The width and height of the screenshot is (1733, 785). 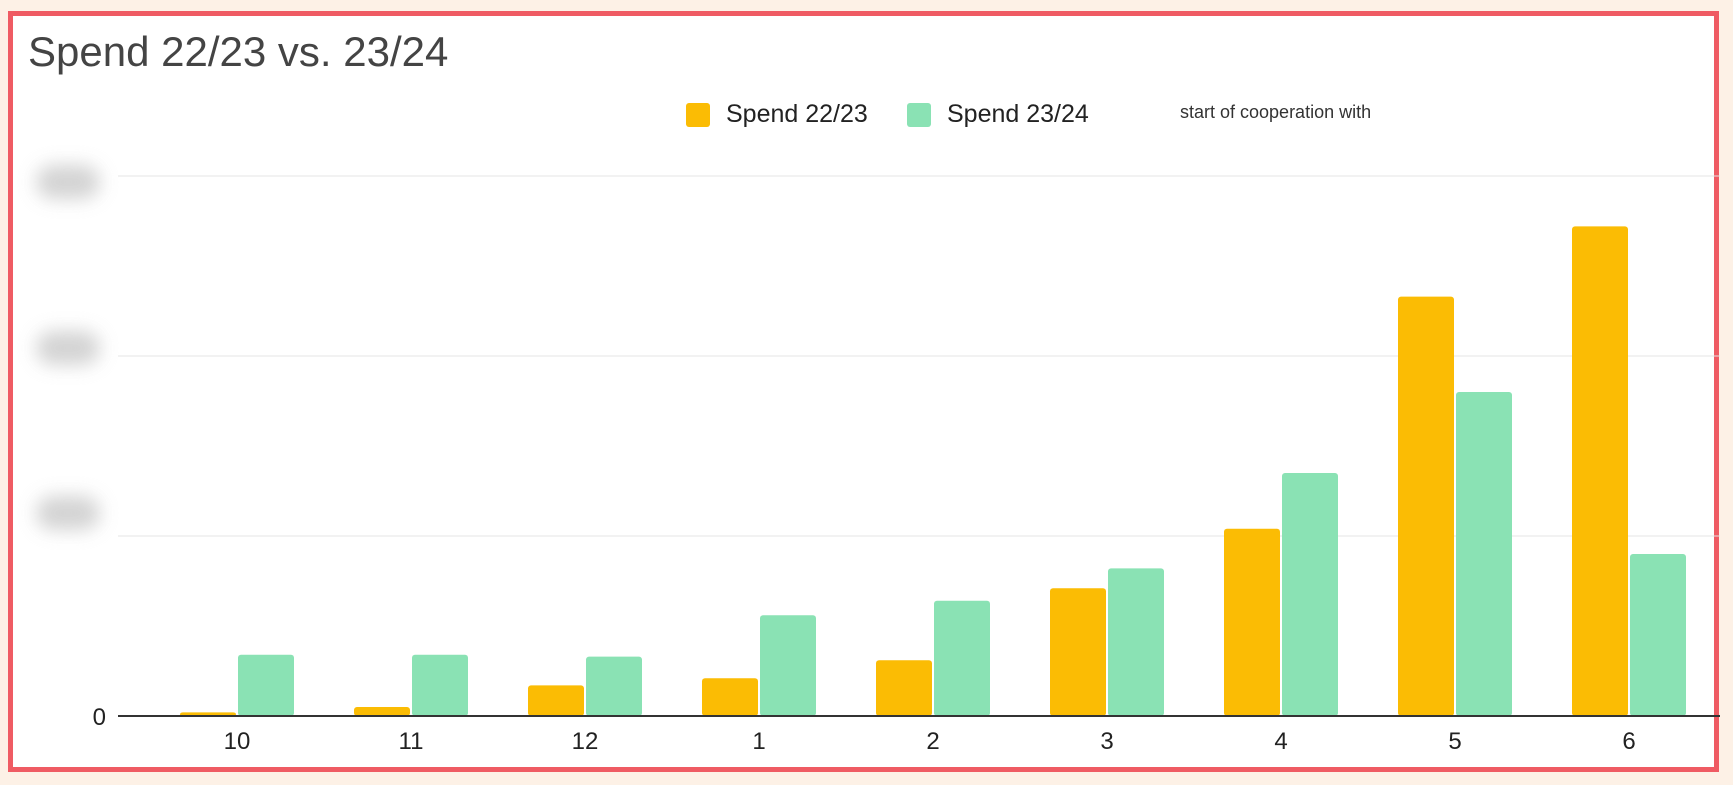 What do you see at coordinates (797, 114) in the screenshot?
I see `legend-label-series-1: Spend 22/23` at bounding box center [797, 114].